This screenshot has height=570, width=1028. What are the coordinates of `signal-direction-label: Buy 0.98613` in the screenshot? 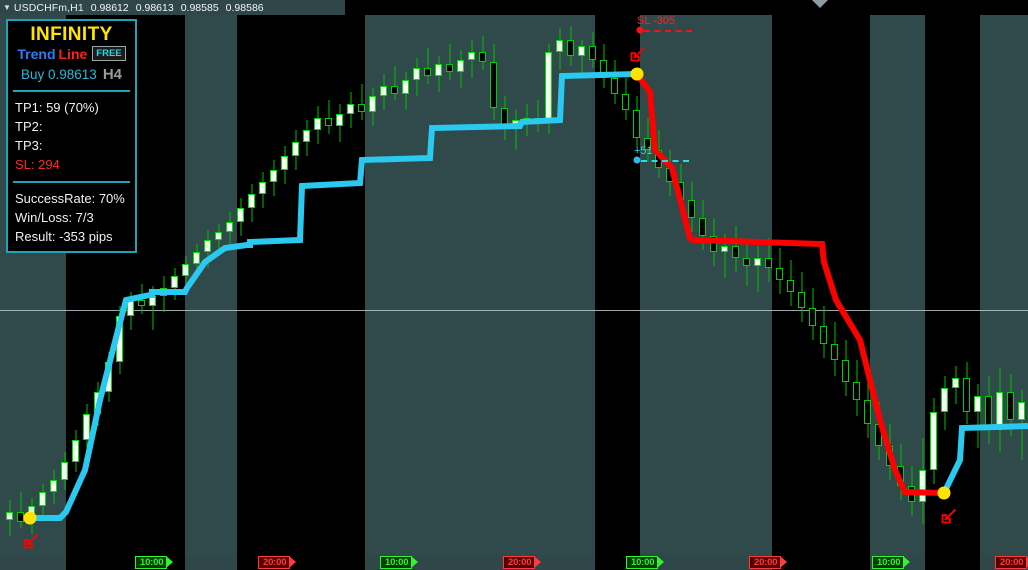 It's located at (59, 74).